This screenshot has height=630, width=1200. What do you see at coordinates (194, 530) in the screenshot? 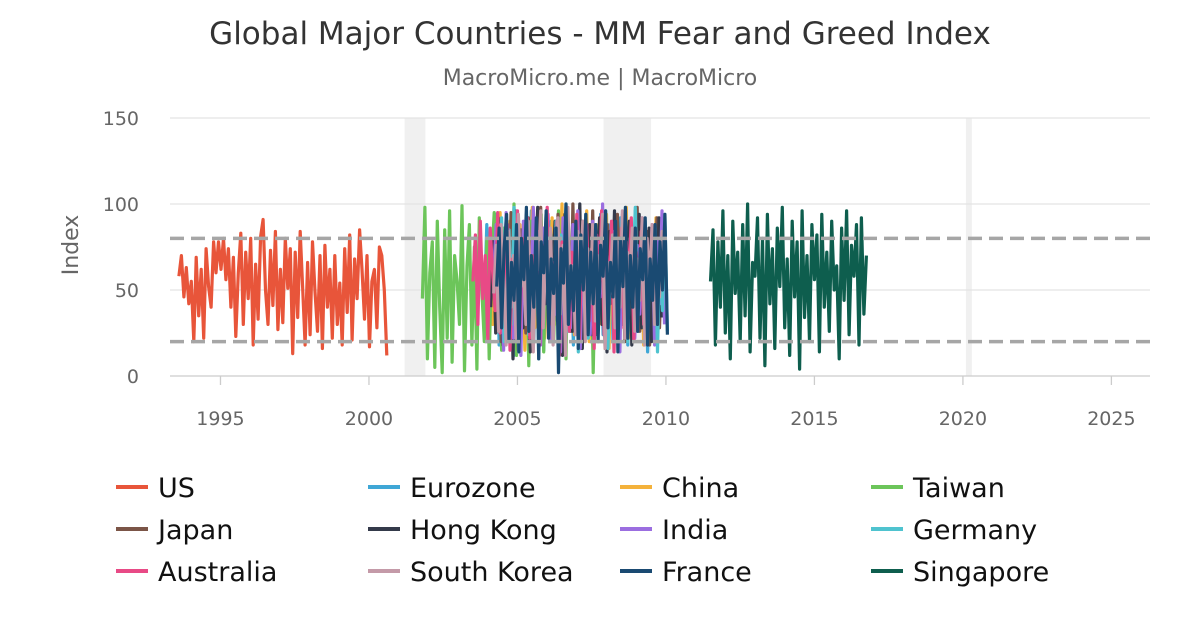
I see `legend-label-japan: Japan` at bounding box center [194, 530].